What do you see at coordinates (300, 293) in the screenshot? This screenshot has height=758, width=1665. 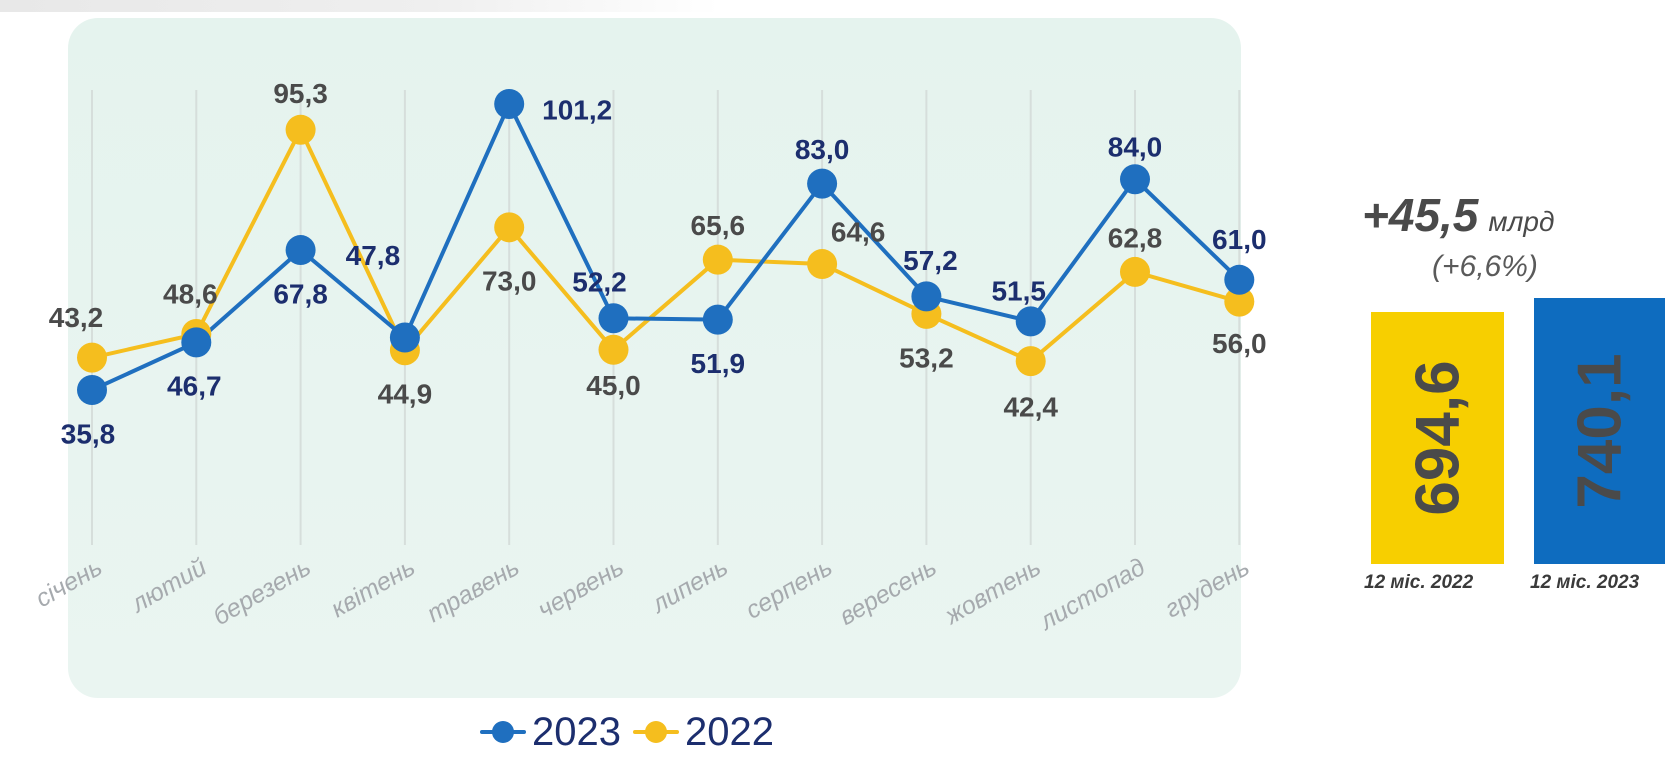 I see `data-label-2023-3: 67,8` at bounding box center [300, 293].